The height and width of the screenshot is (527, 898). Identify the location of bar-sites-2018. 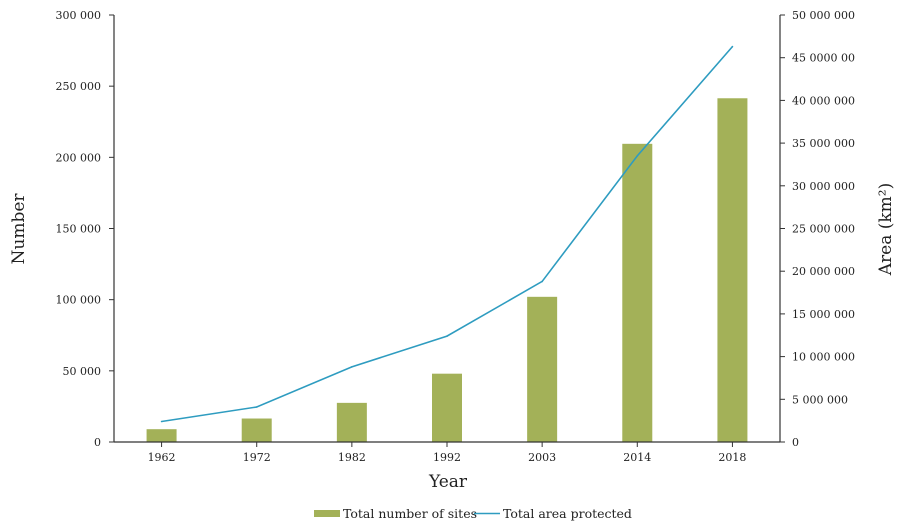
(732, 270).